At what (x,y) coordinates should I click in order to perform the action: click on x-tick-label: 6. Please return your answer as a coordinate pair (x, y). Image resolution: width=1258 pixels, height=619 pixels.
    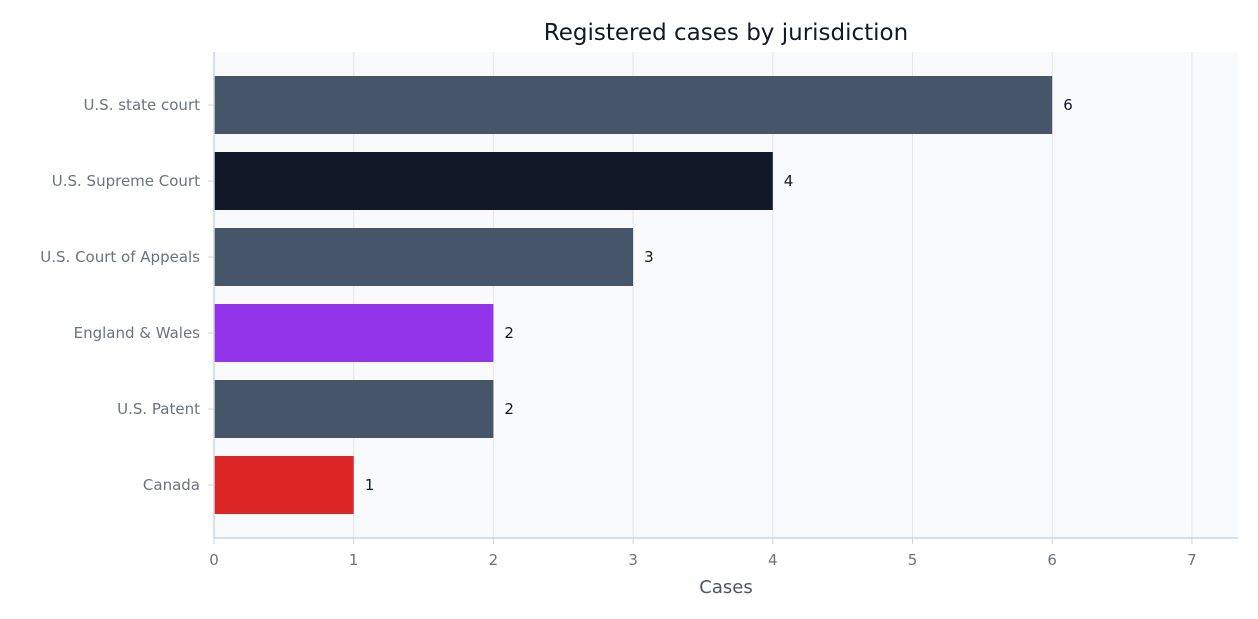
    Looking at the image, I should click on (1052, 560).